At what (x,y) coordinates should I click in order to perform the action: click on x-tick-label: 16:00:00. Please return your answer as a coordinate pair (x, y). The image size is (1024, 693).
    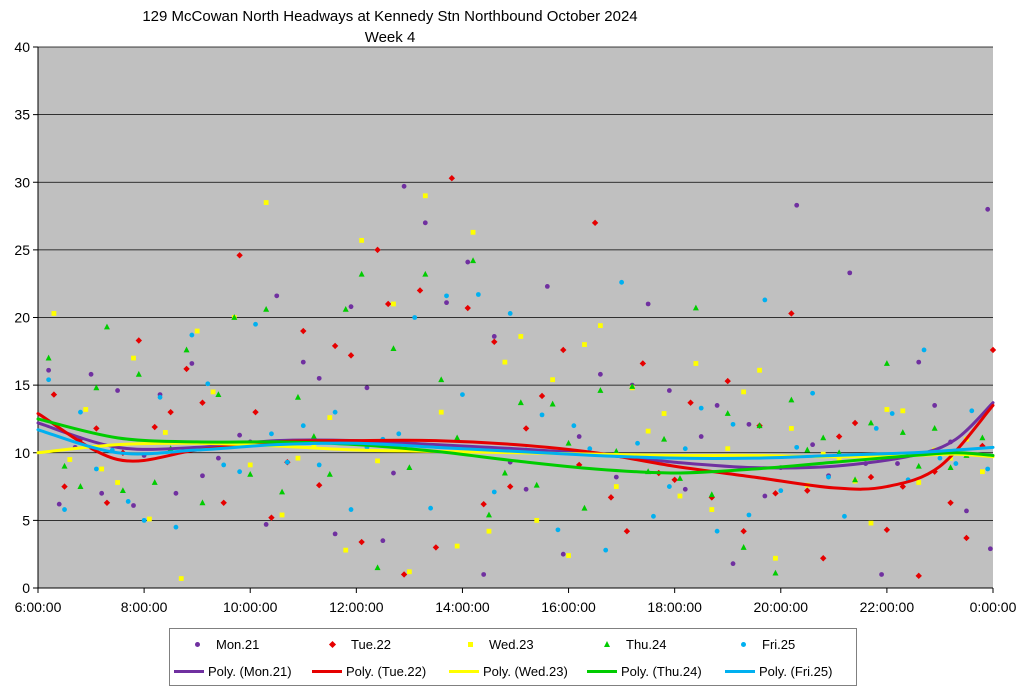
    Looking at the image, I should click on (568, 607).